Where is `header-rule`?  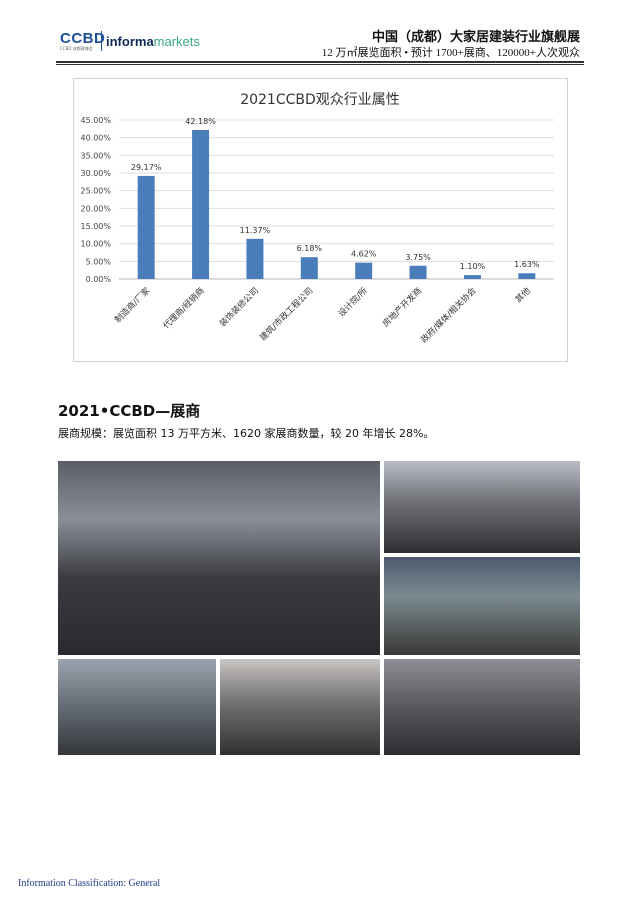
header-rule is located at coordinates (320, 62).